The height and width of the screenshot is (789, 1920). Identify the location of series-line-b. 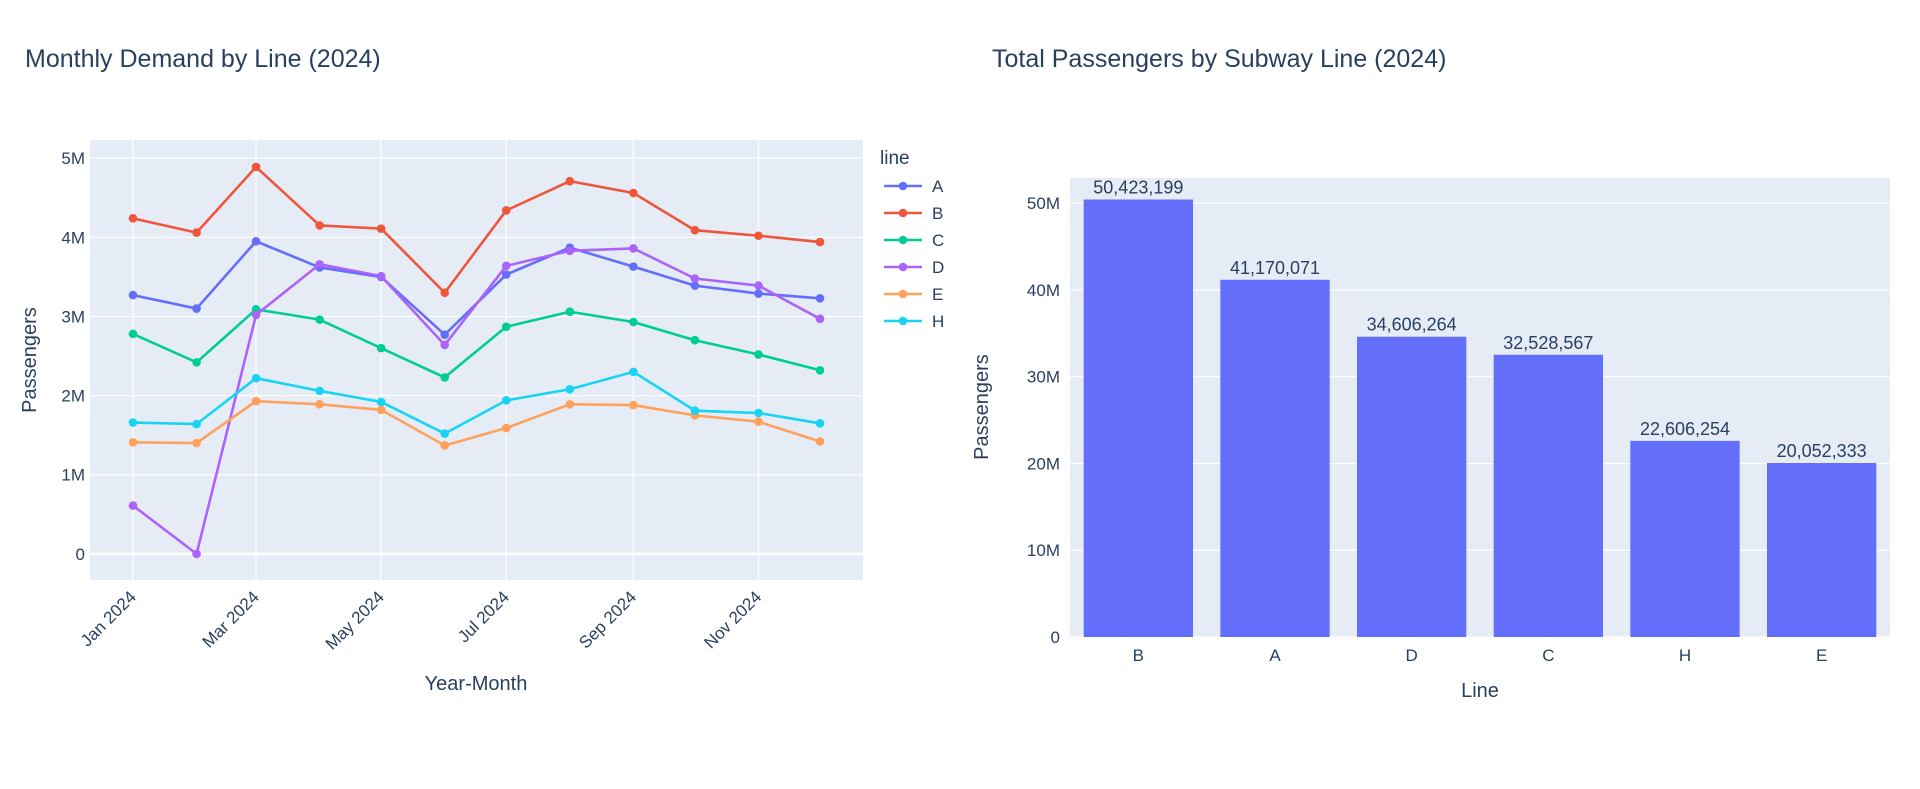
(476, 230).